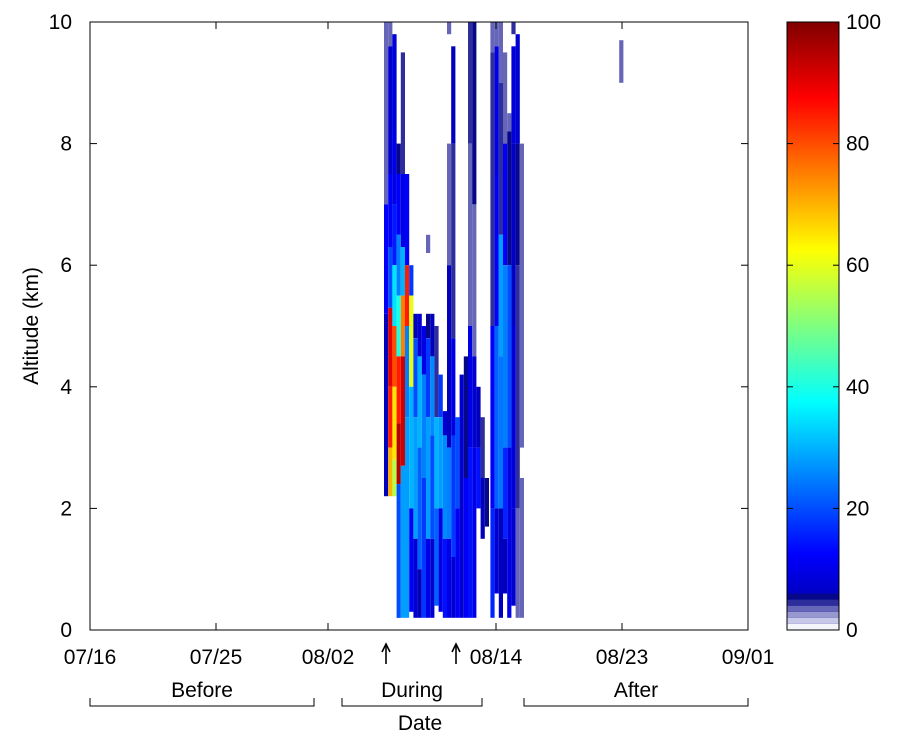 The height and width of the screenshot is (738, 902). Describe the element at coordinates (852, 630) in the screenshot. I see `colorbar-tick-label: 0` at that location.